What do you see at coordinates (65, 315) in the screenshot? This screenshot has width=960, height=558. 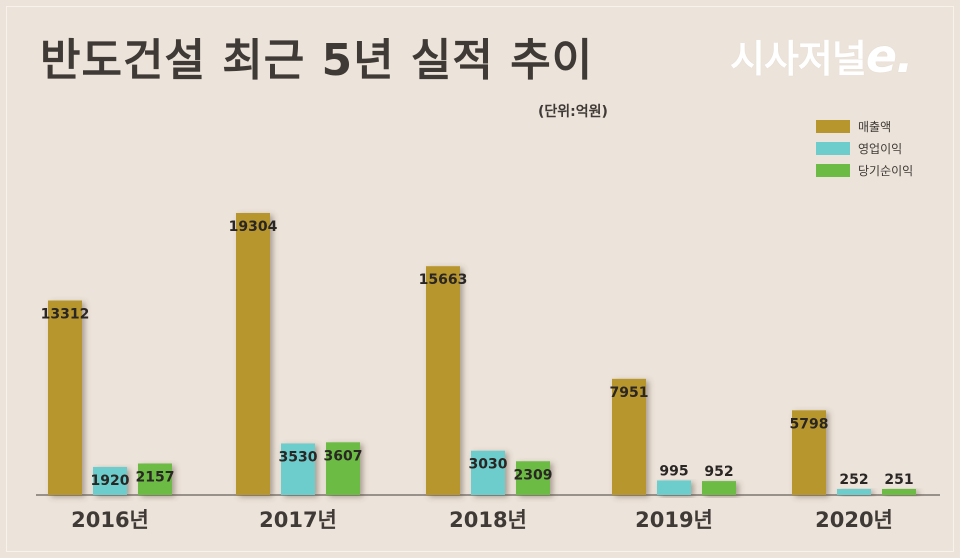 I see `data-label-revenue-0: 13312` at bounding box center [65, 315].